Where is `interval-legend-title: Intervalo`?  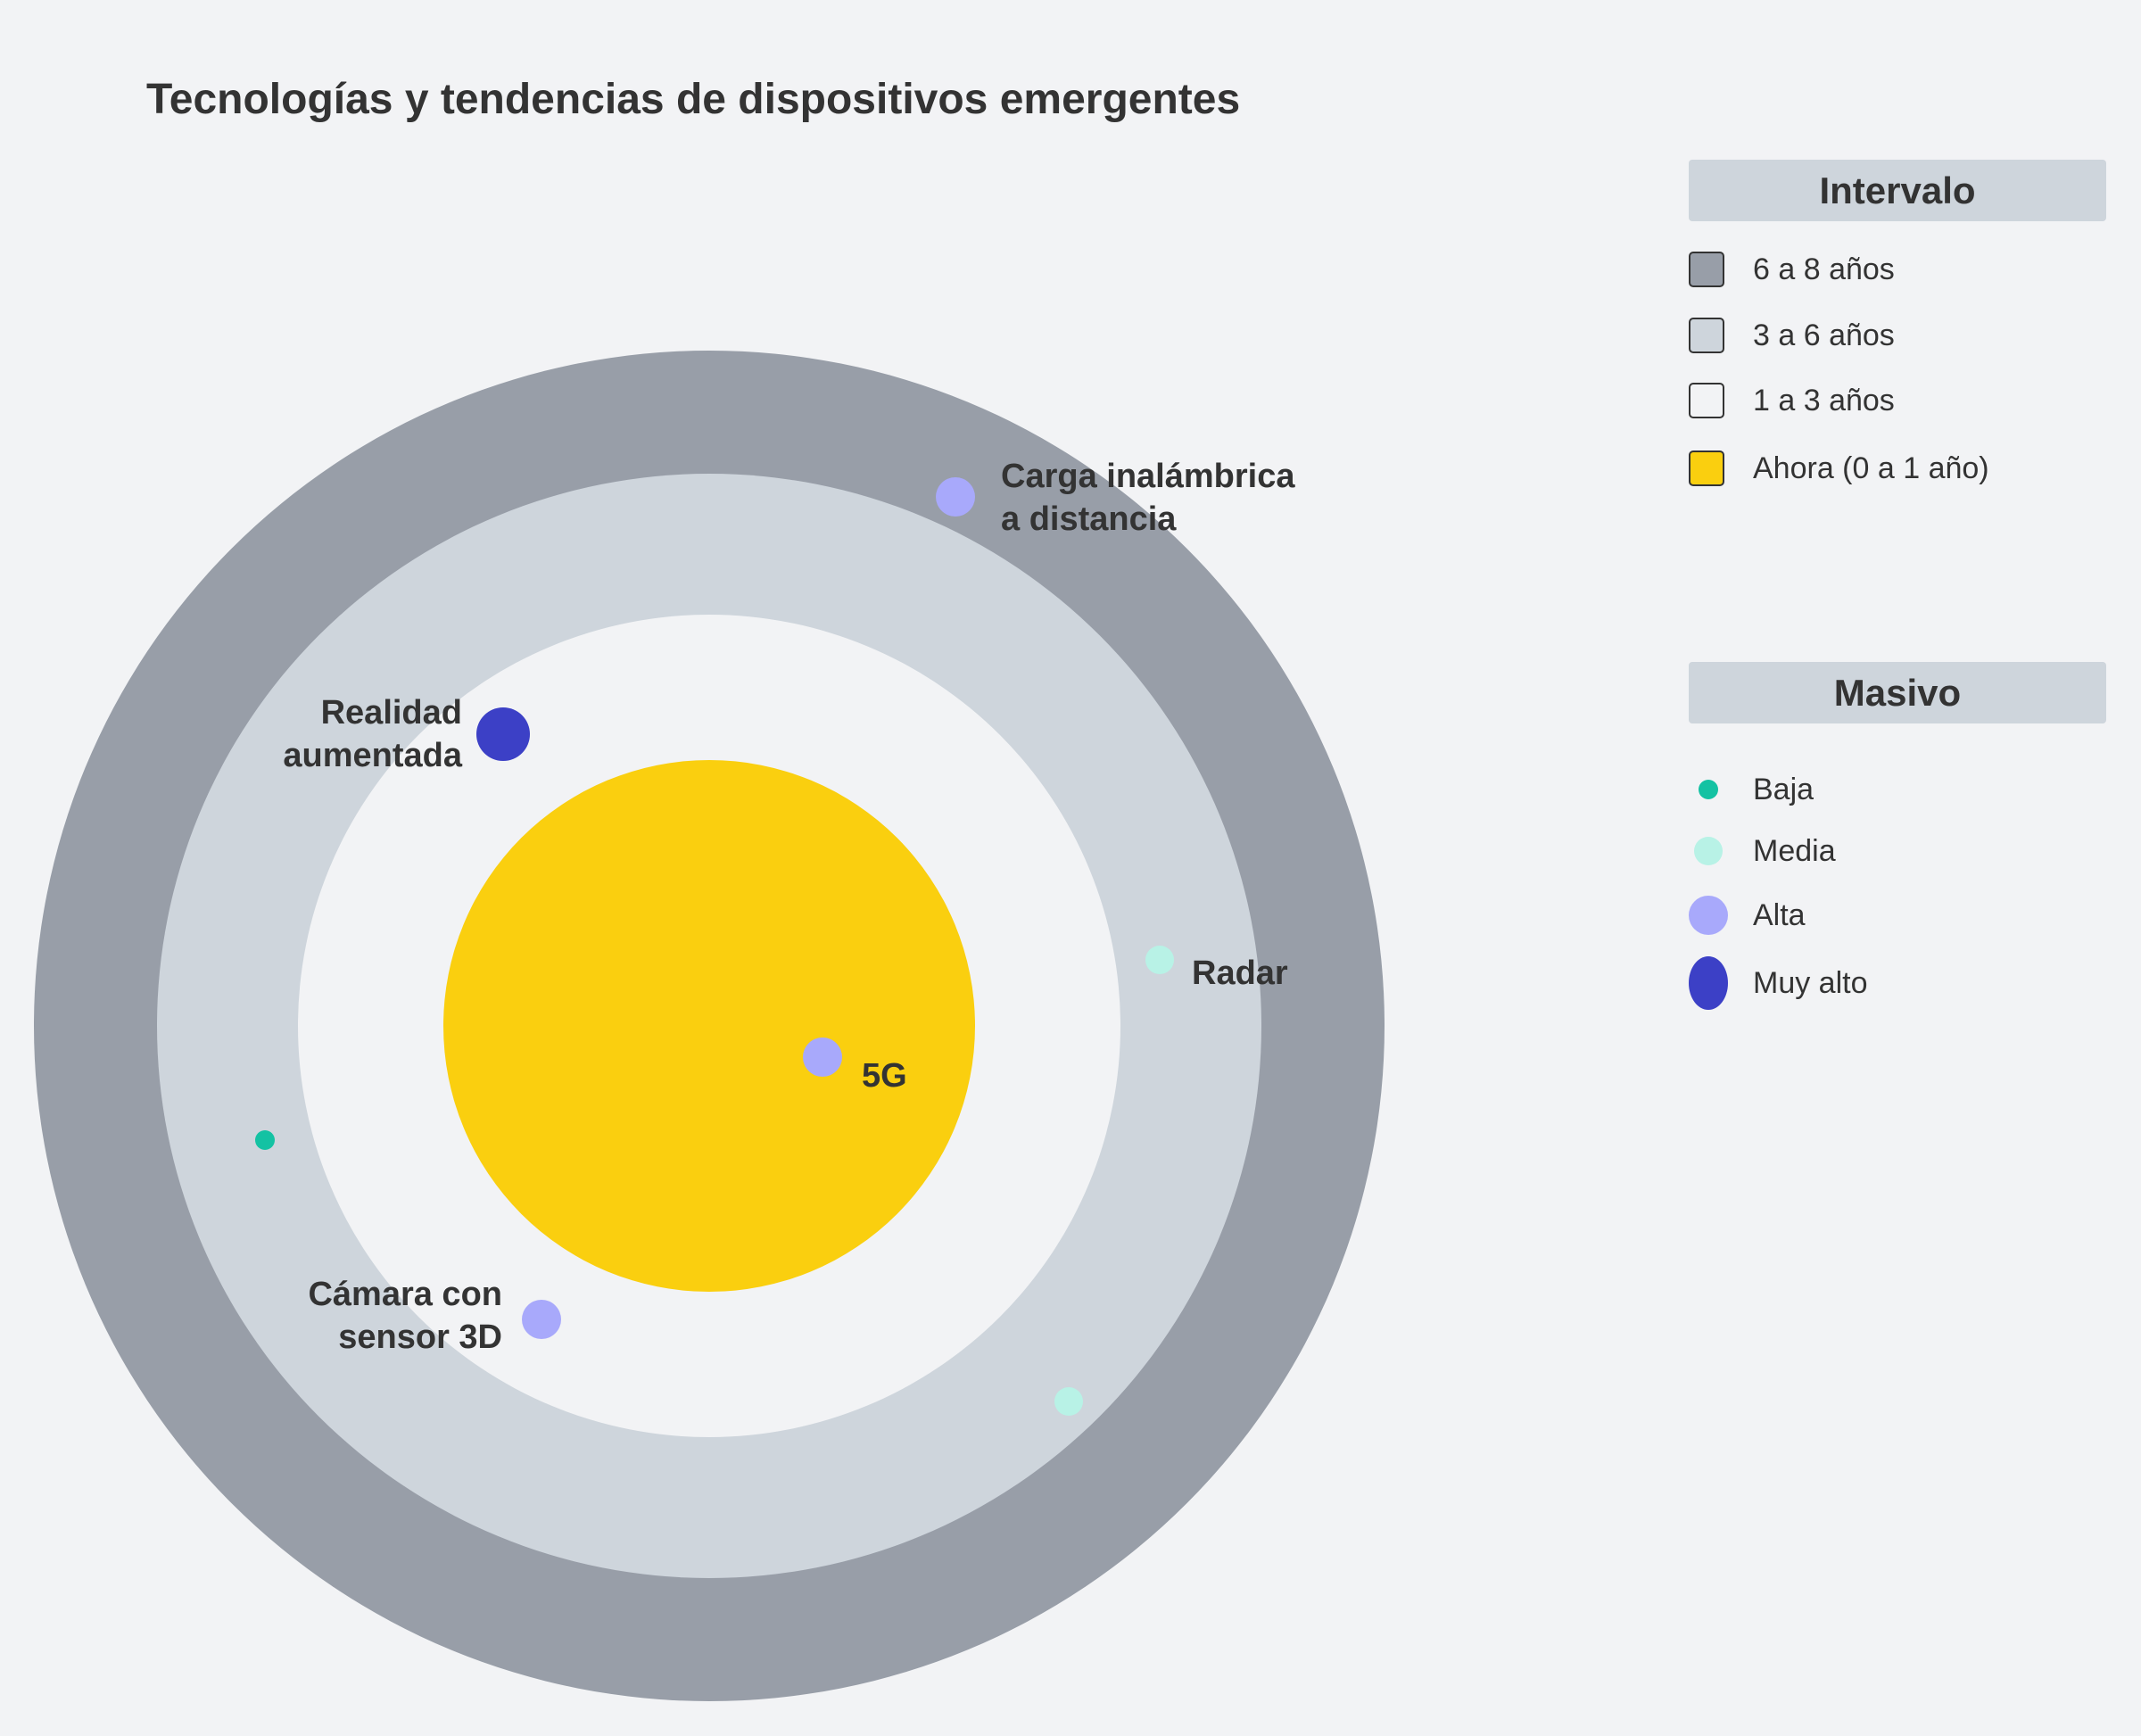 interval-legend-title: Intervalo is located at coordinates (1897, 190).